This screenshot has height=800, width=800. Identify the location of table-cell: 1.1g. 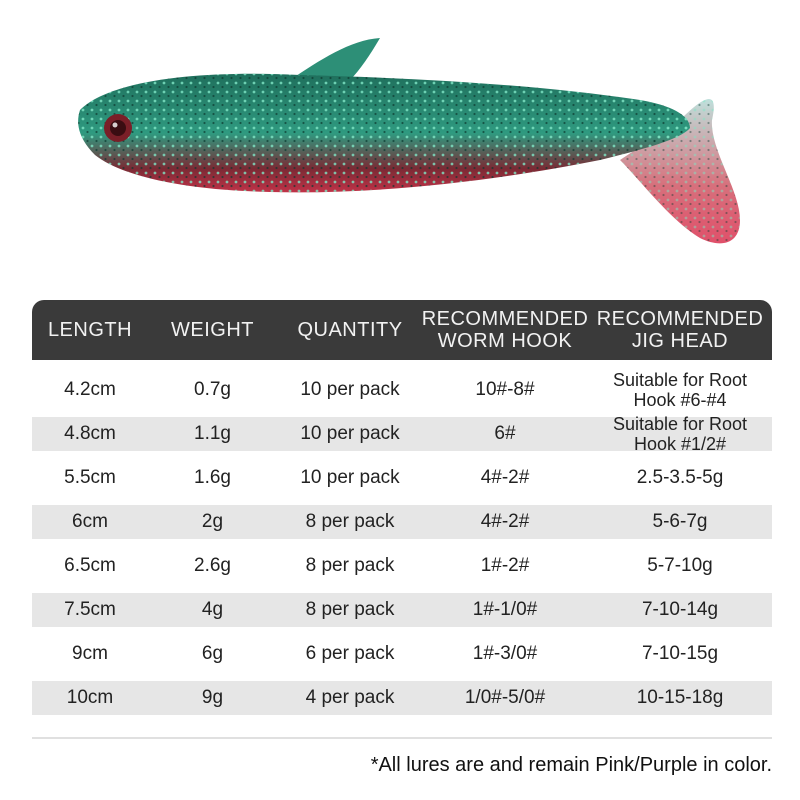
(212, 433).